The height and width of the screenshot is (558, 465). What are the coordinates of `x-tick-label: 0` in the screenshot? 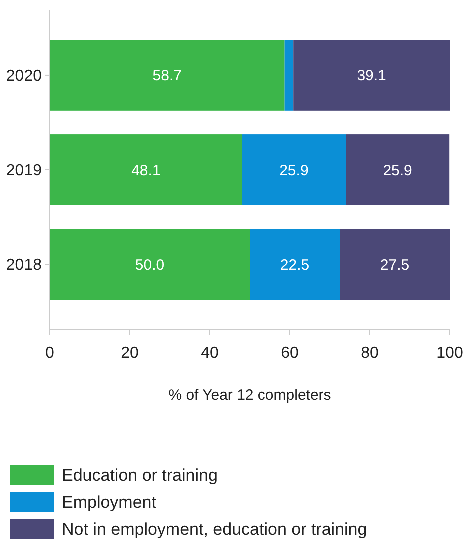 It's located at (50, 353).